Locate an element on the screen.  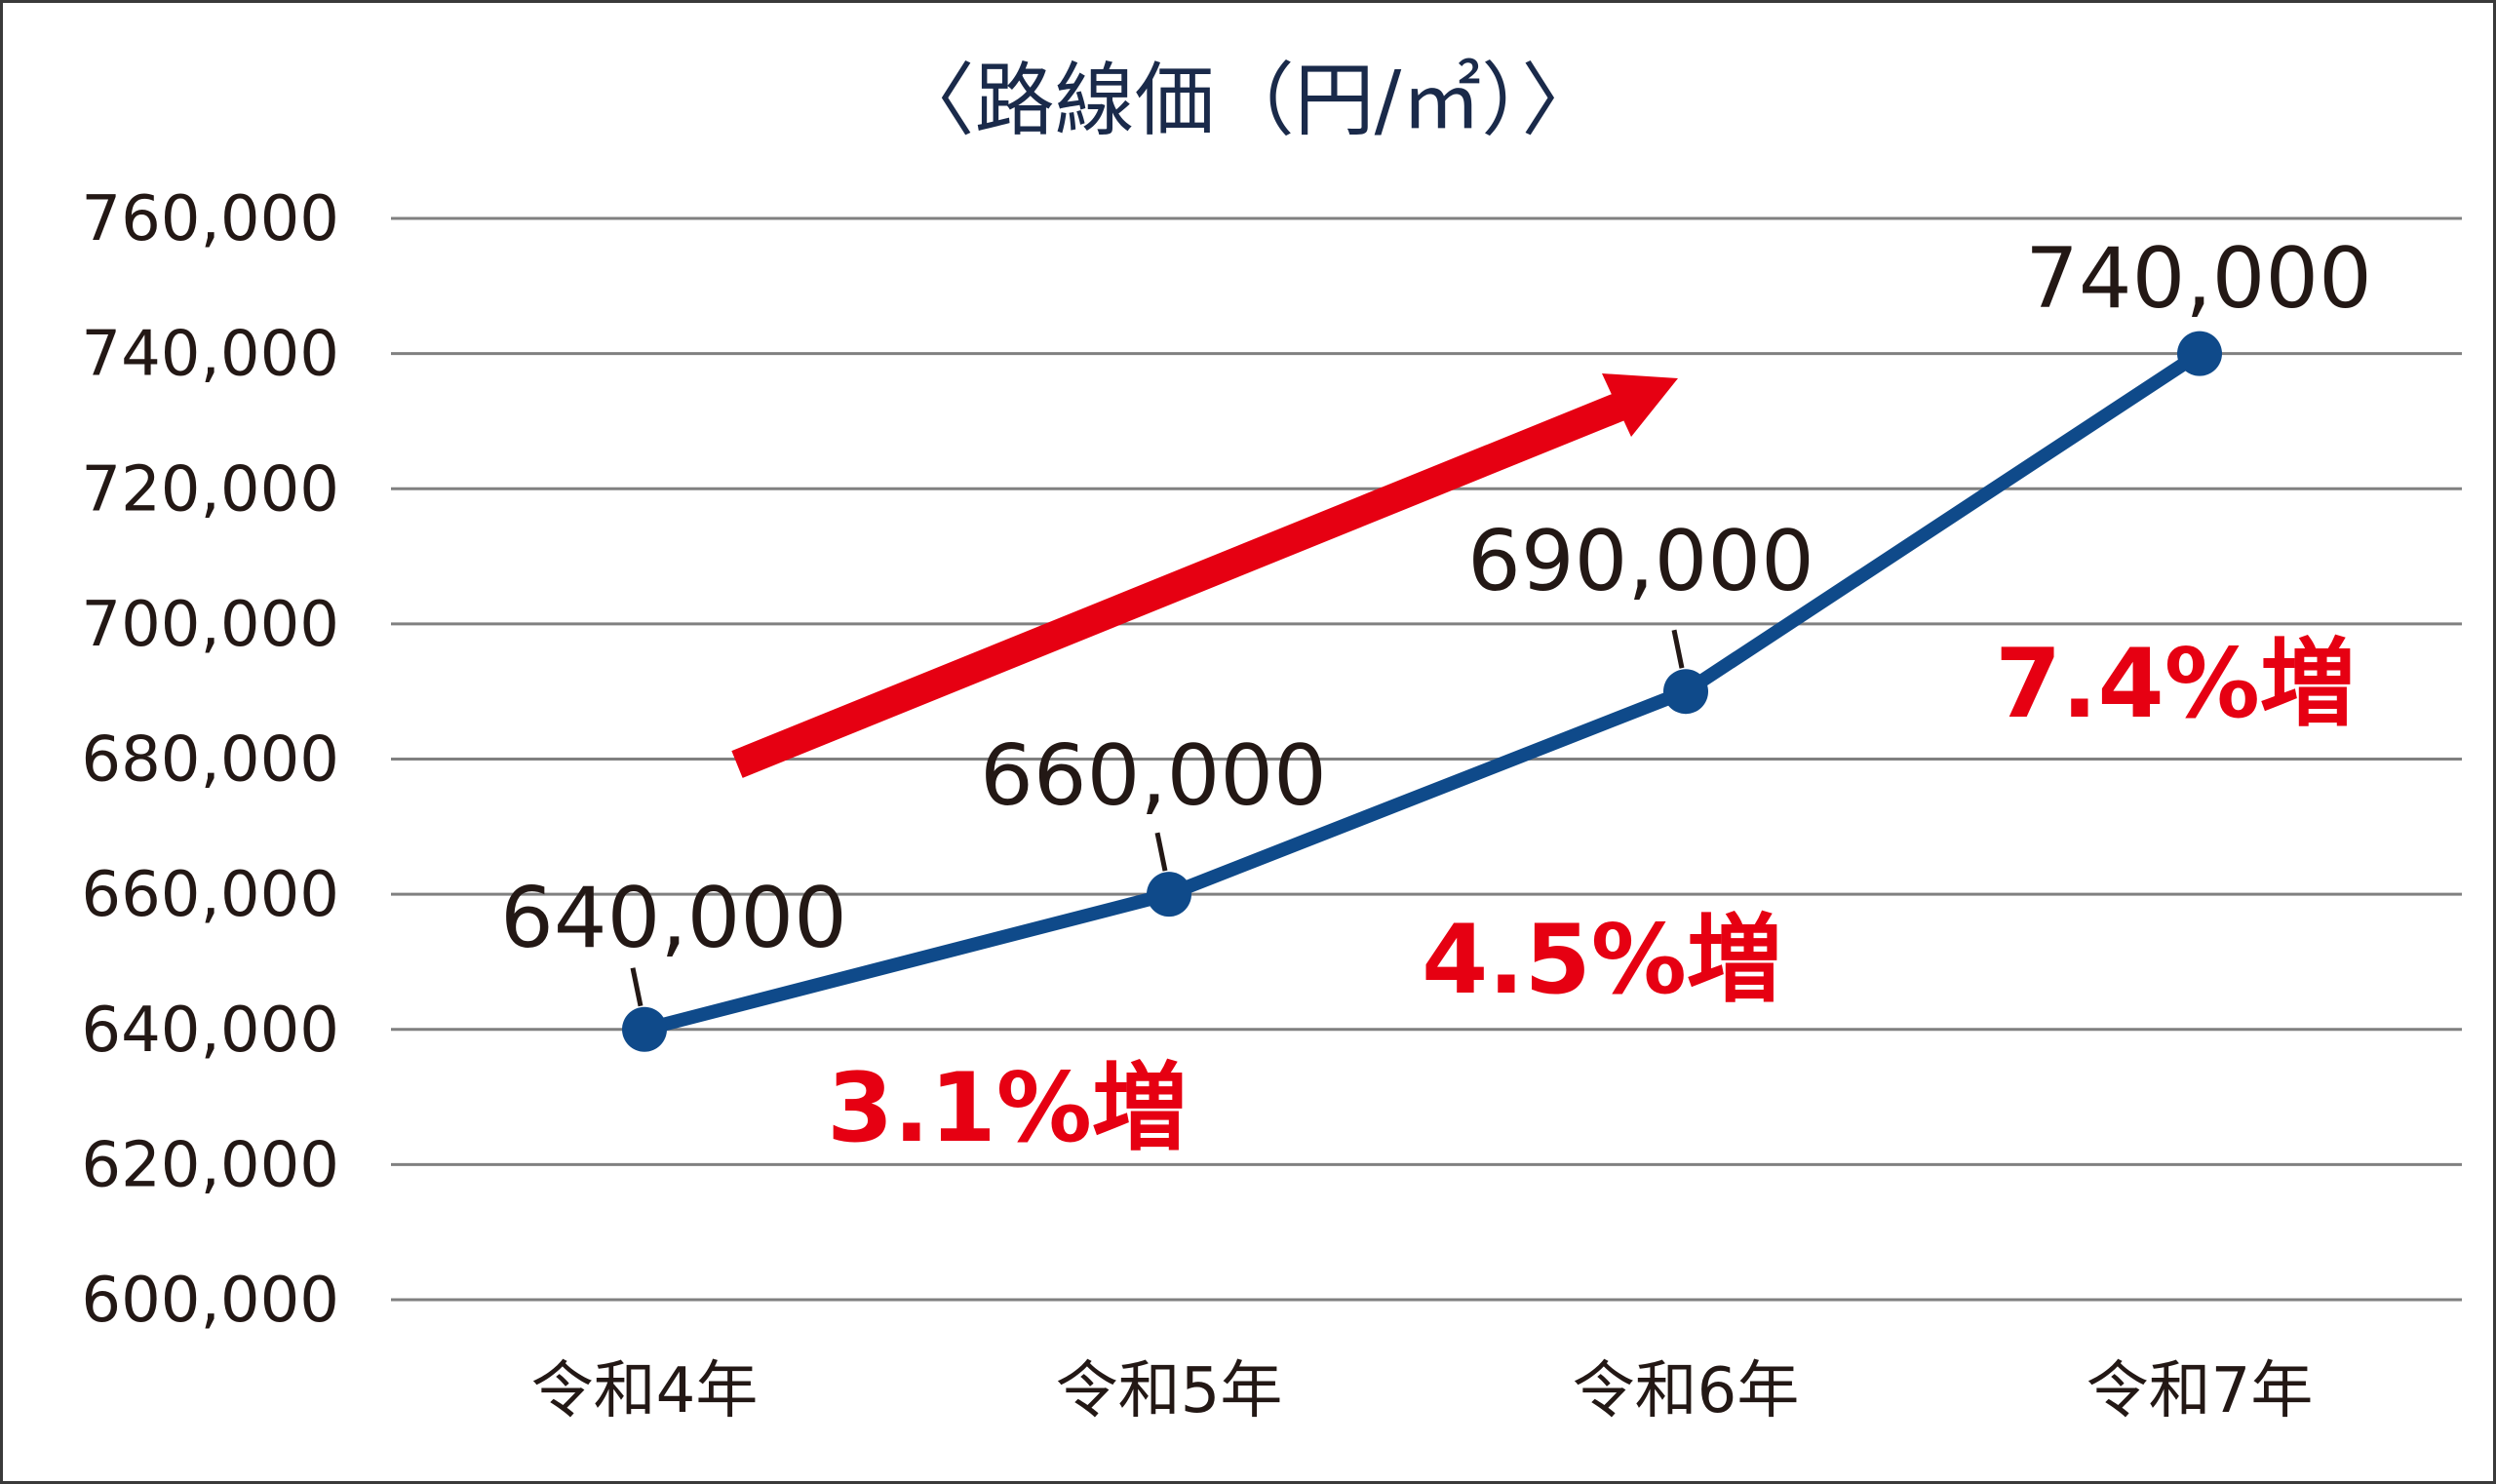
growth-label-0: 3.1%増 is located at coordinates (1007, 1108).